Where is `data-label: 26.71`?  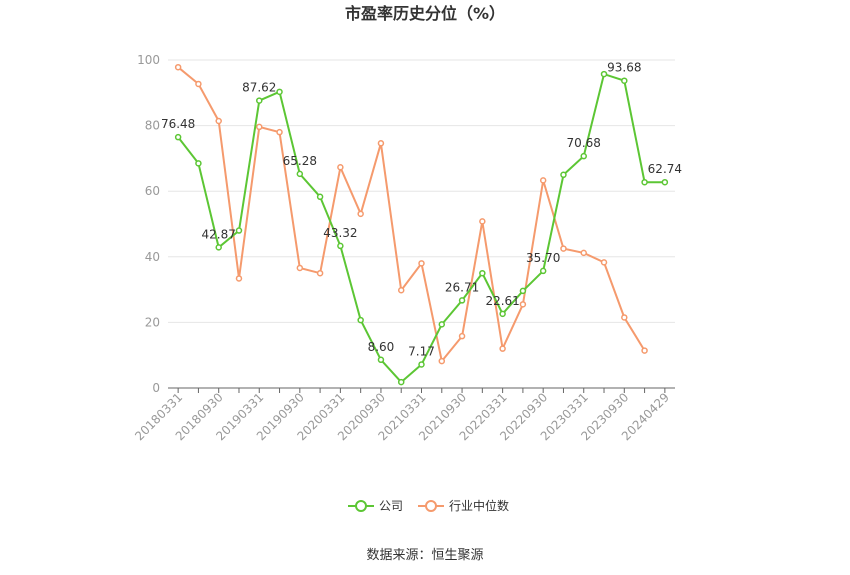
data-label: 26.71 is located at coordinates (462, 287).